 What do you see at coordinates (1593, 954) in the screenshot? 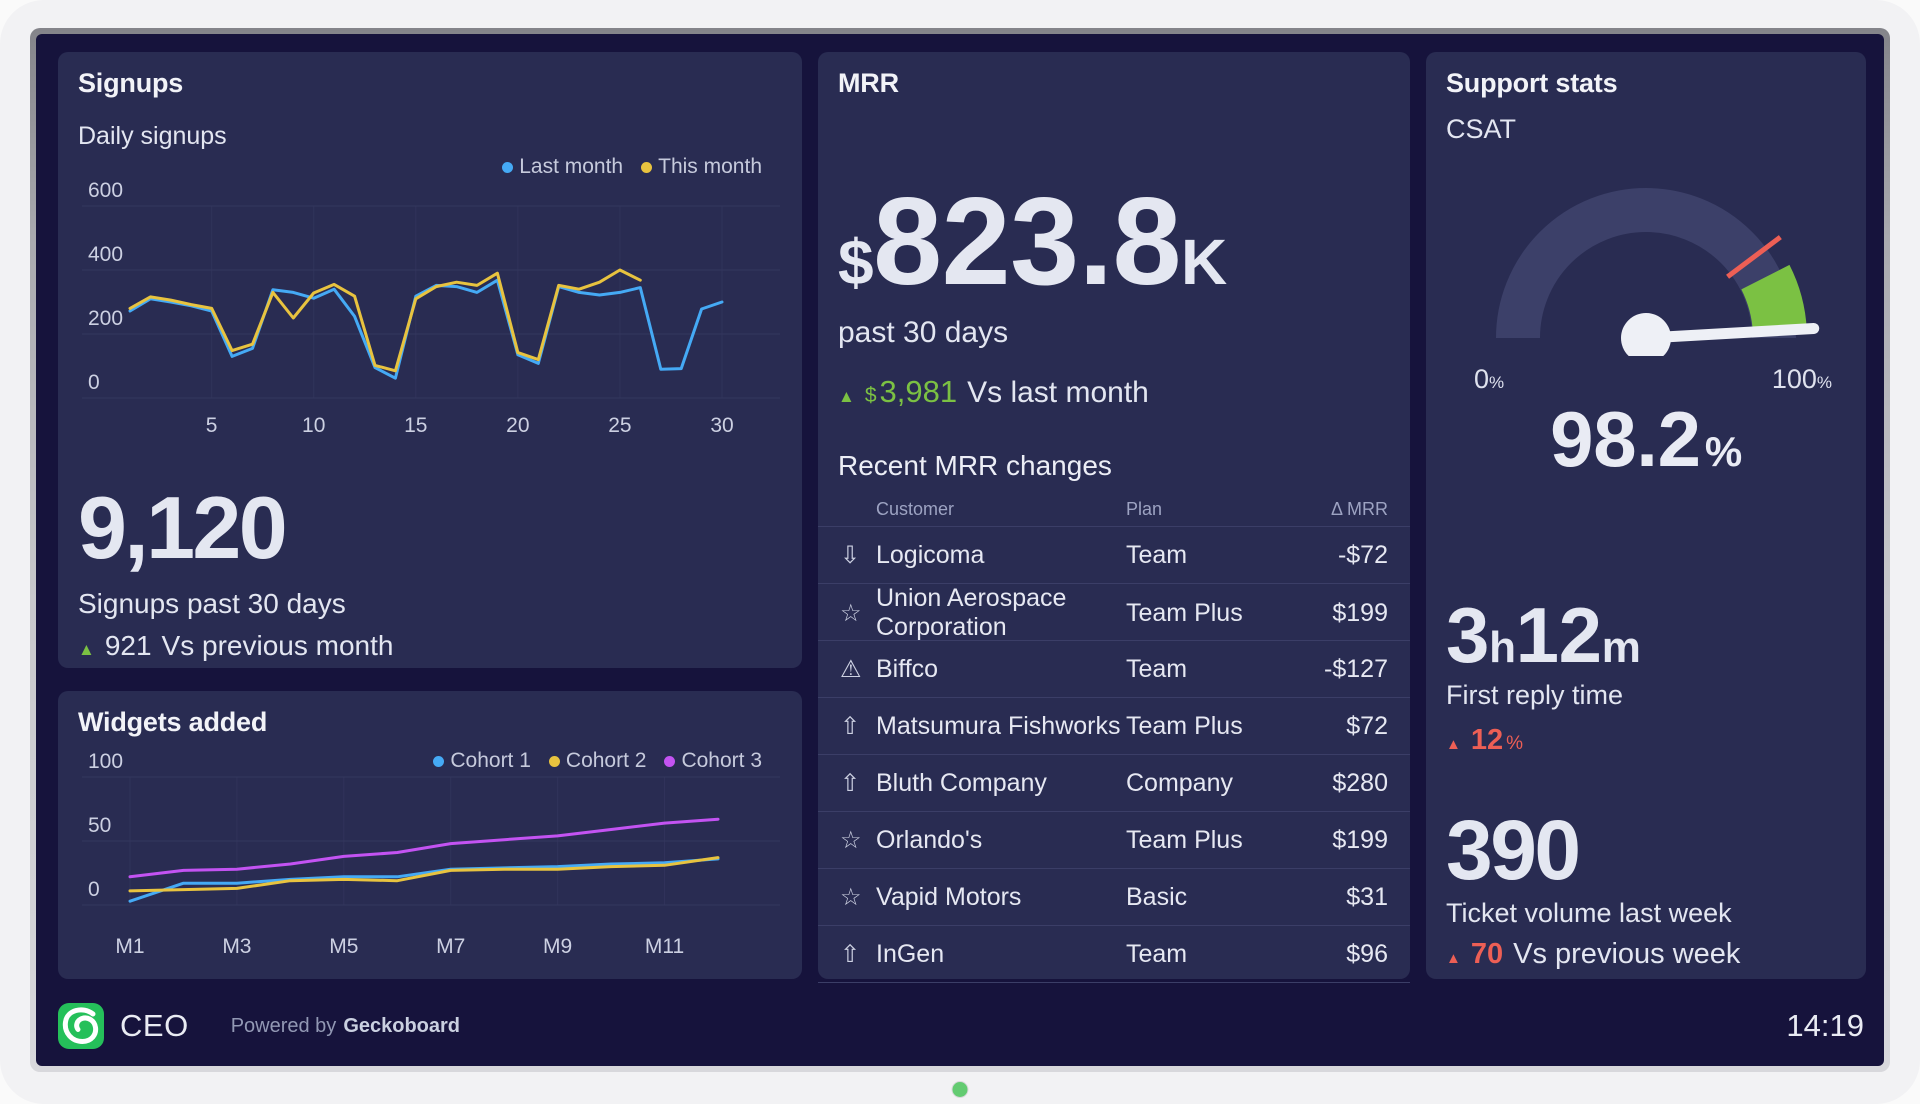
I see `ticket-volume-delta: ▲ 70 Vs previous week` at bounding box center [1593, 954].